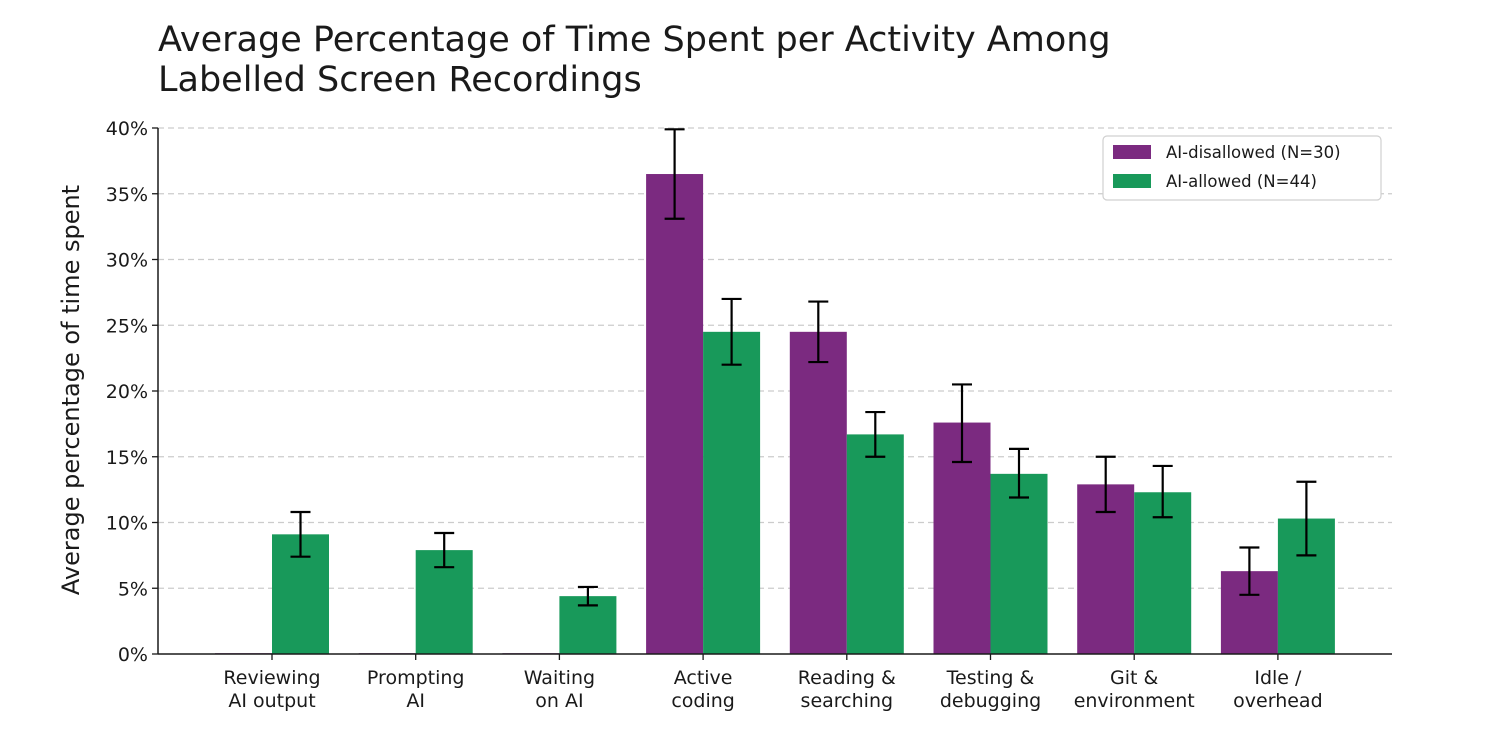 This screenshot has height=736, width=1497. What do you see at coordinates (559, 689) in the screenshot?
I see `x-tick-label: Waiting on AI` at bounding box center [559, 689].